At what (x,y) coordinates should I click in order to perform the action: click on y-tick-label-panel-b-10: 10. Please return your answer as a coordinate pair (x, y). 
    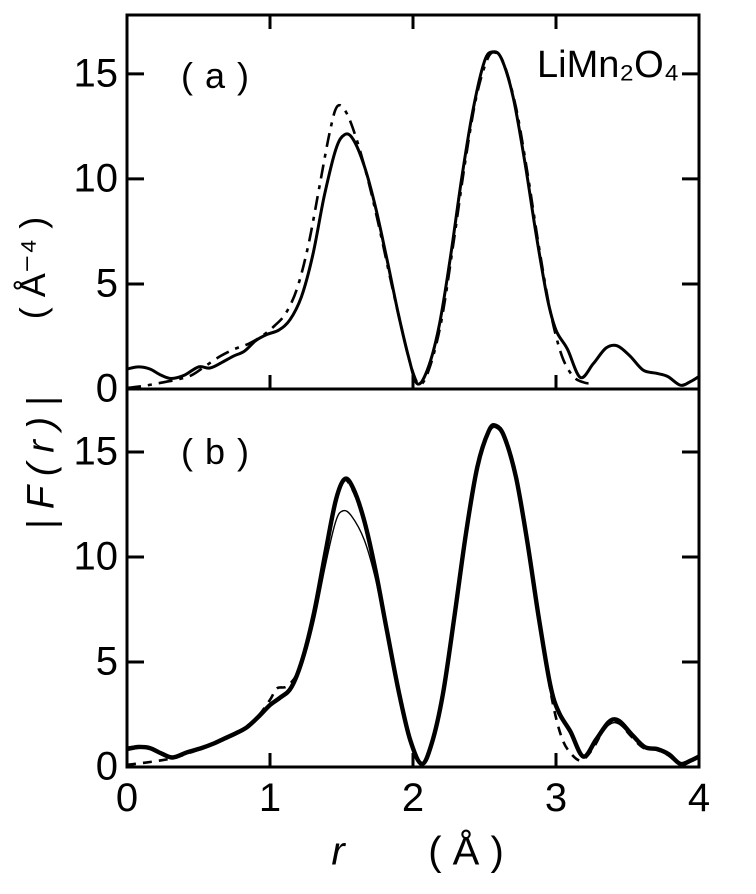
    Looking at the image, I should click on (96, 556).